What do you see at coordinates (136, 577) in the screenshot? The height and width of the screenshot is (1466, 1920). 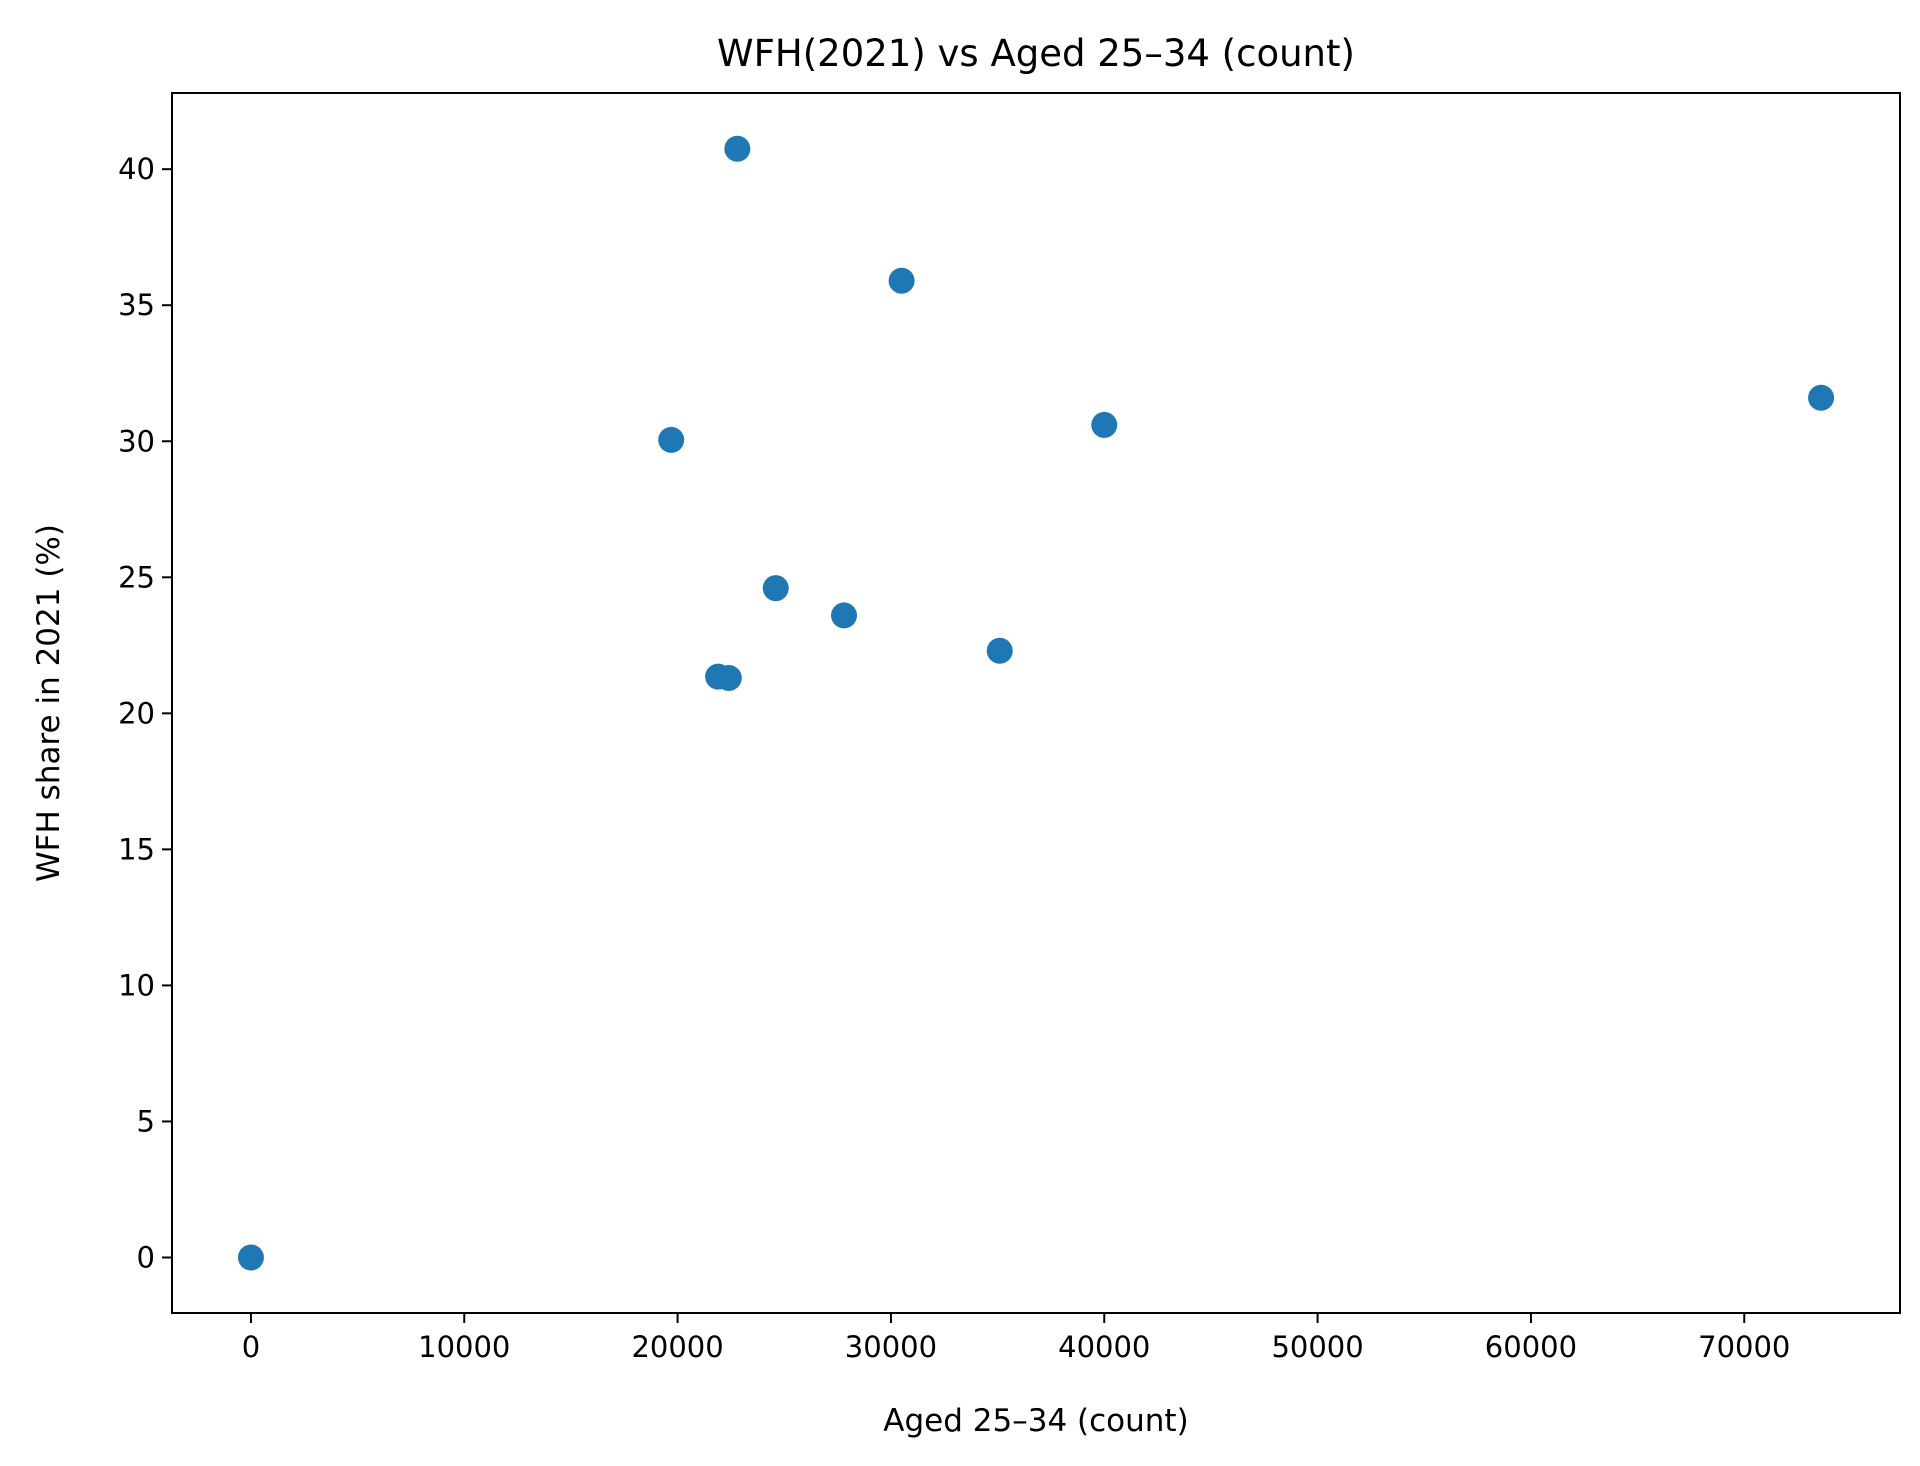 I see `y-tick-label: 25` at bounding box center [136, 577].